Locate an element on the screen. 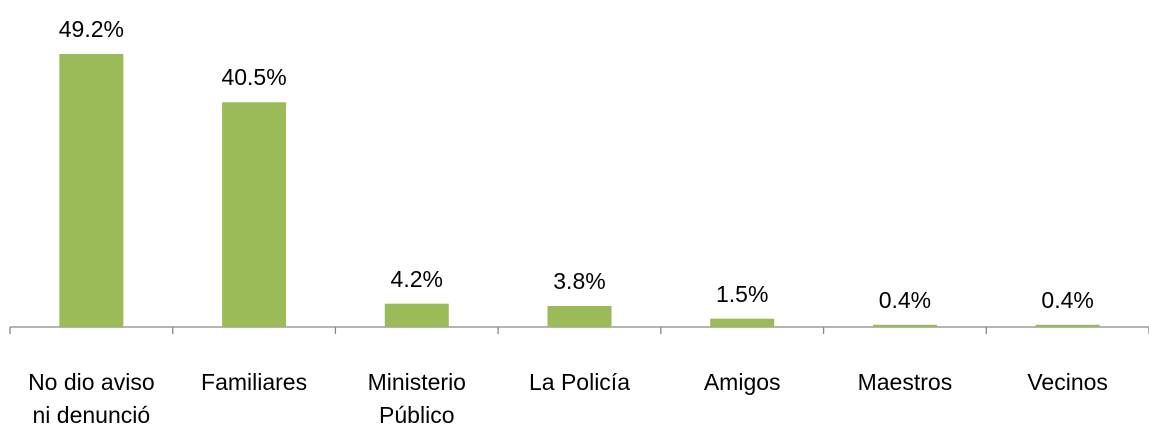 The image size is (1149, 439). x-tick-label: No dio aviso ni denunció is located at coordinates (91, 398).